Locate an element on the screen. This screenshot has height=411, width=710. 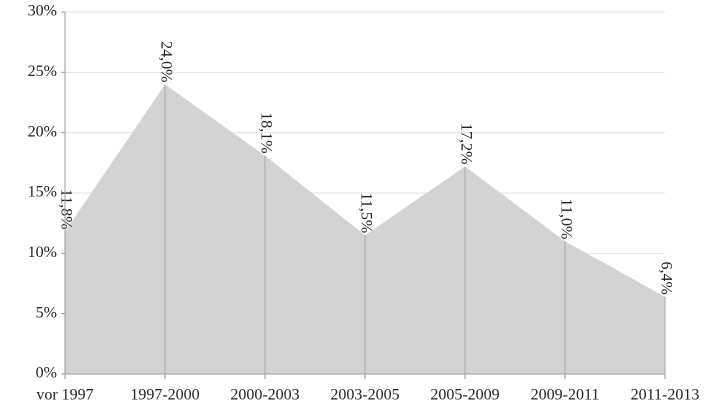
y-tick-label: 25% is located at coordinates (42, 71).